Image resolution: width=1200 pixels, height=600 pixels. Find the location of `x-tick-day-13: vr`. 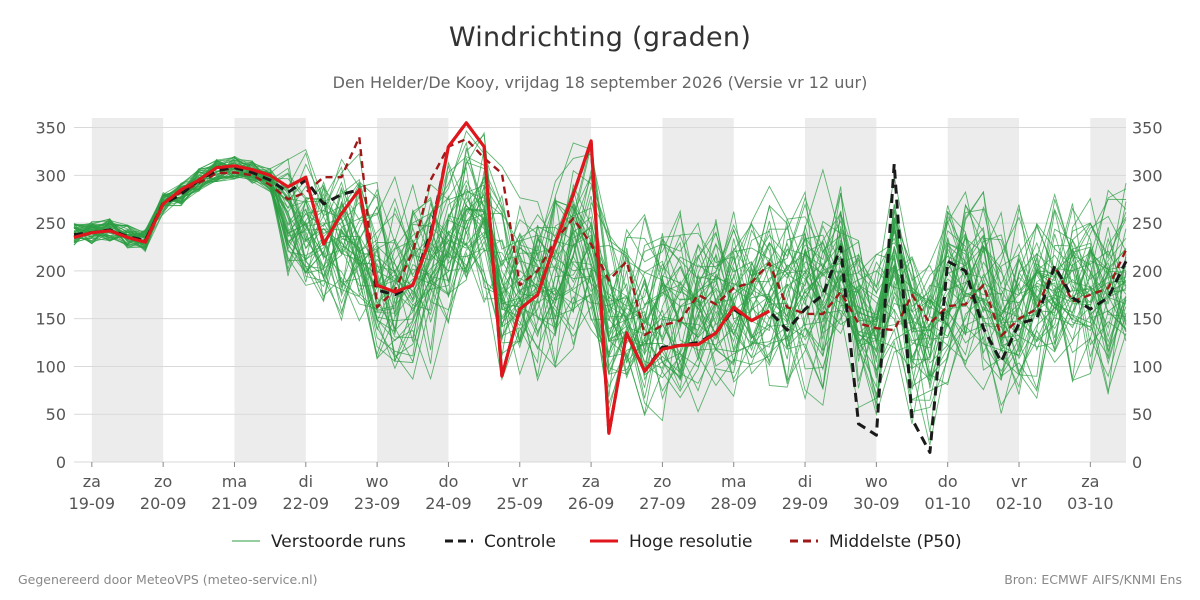

x-tick-day-13: vr is located at coordinates (1019, 481).